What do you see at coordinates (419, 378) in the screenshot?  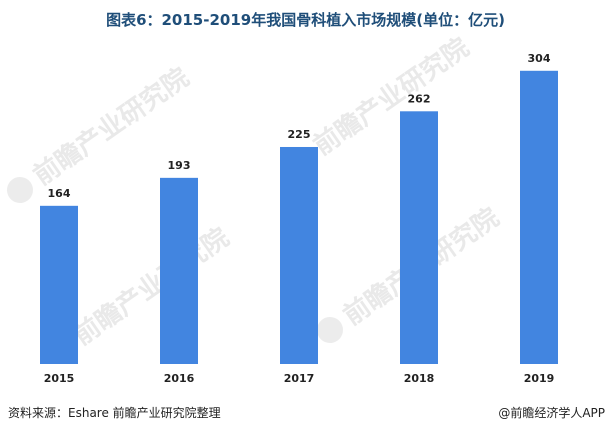 I see `x-tick-label-2018: 2018` at bounding box center [419, 378].